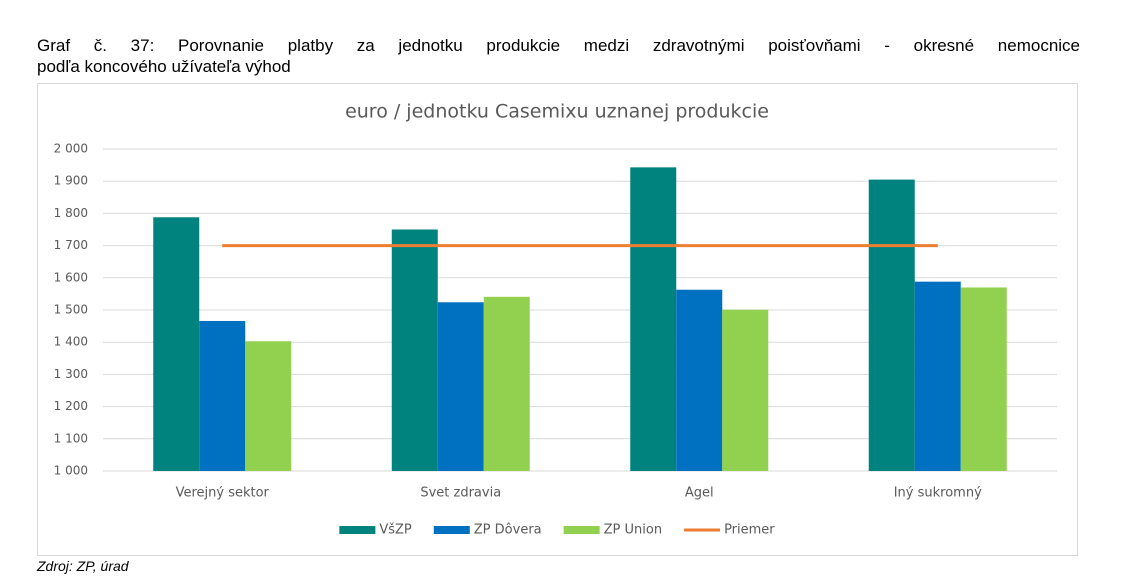  I want to click on y-tick-label: 2 000, so click(71, 149).